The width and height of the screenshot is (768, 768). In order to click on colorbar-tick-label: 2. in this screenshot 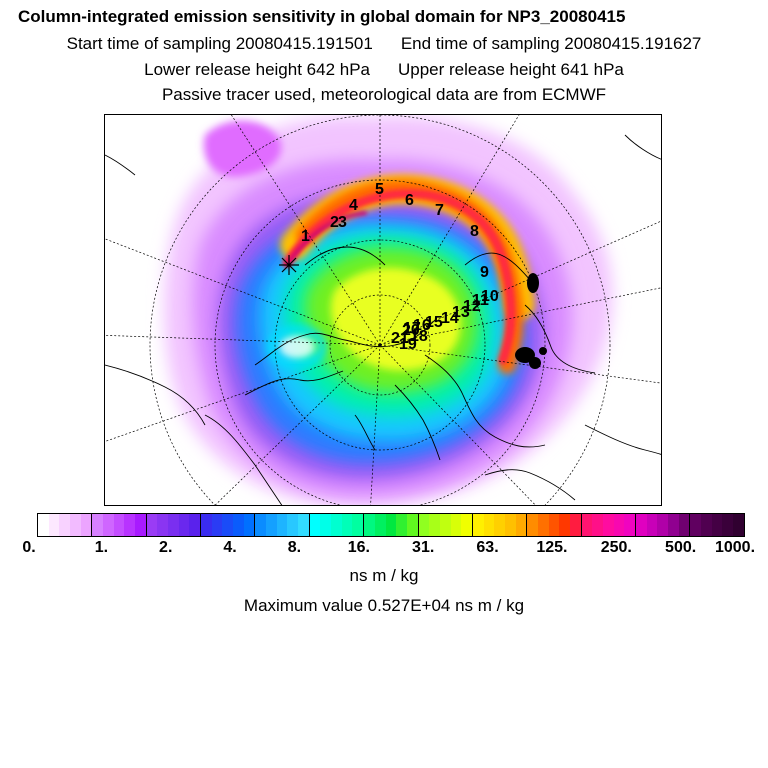, I will do `click(166, 547)`.